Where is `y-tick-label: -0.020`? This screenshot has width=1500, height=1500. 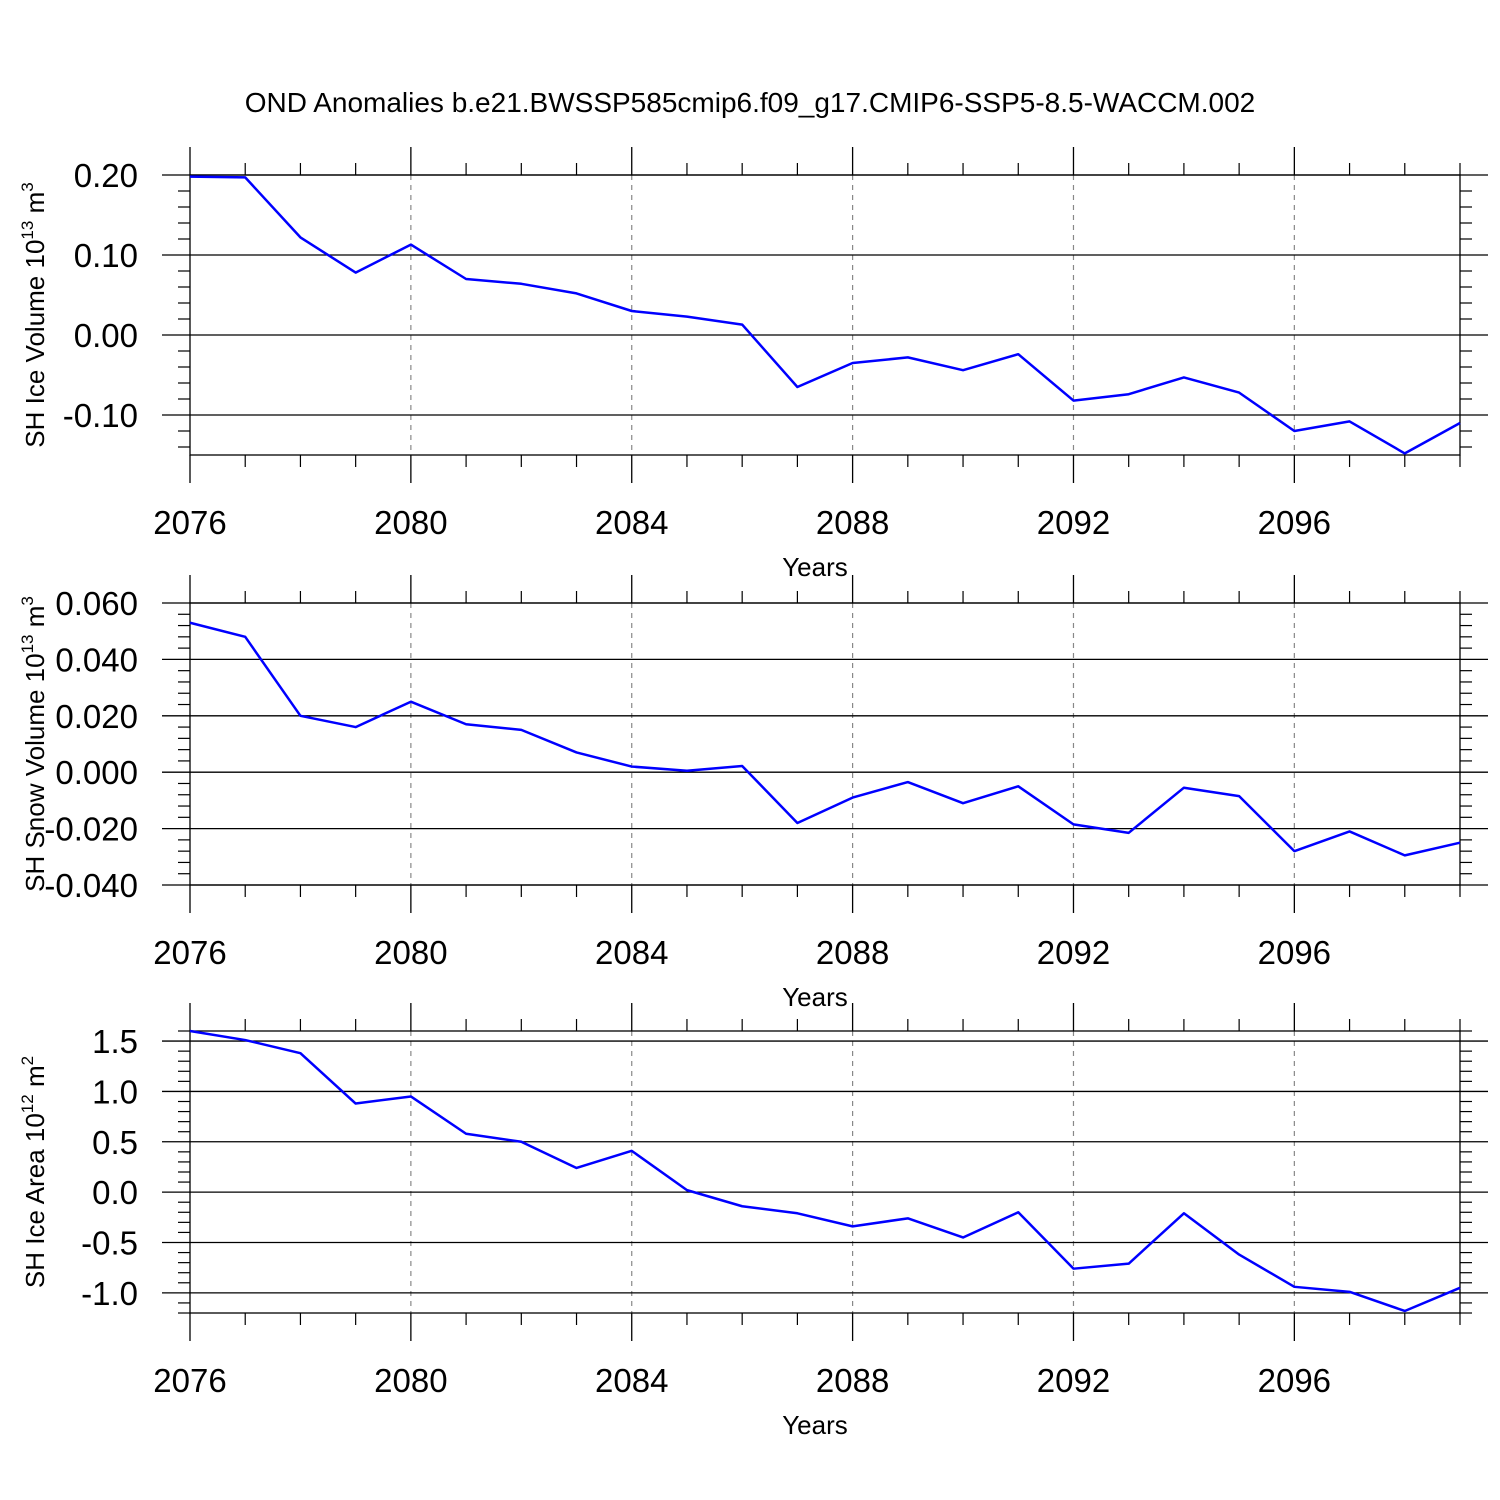
y-tick-label: -0.020 is located at coordinates (91, 829).